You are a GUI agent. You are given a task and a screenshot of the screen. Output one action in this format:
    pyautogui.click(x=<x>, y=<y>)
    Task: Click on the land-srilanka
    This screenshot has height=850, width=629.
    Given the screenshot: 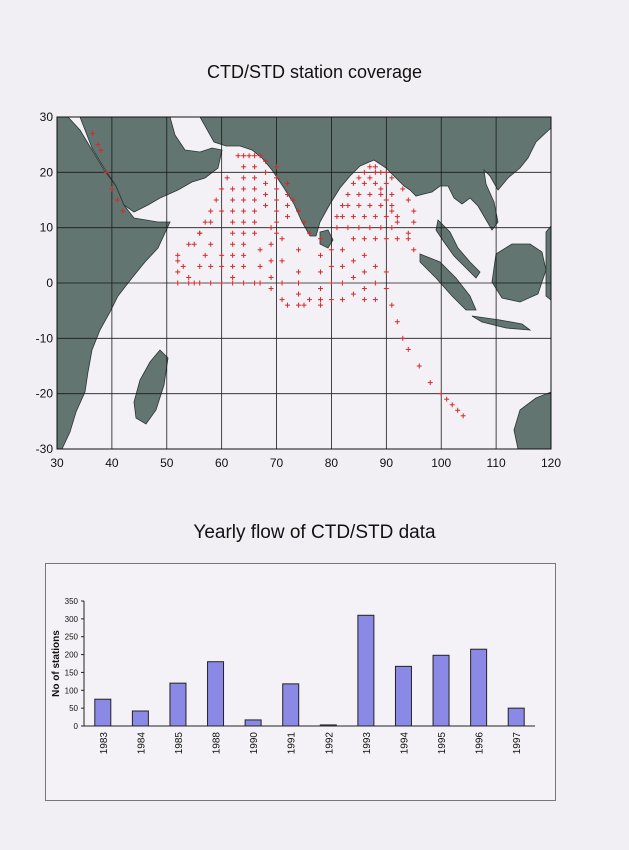 What is the action you would take?
    pyautogui.click(x=326, y=239)
    